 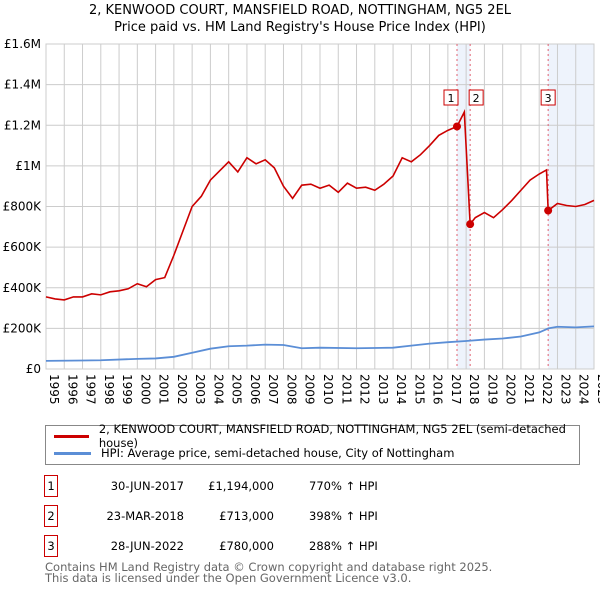 What do you see at coordinates (23, 207) in the screenshot?
I see `y-tick-label: £800K` at bounding box center [23, 207].